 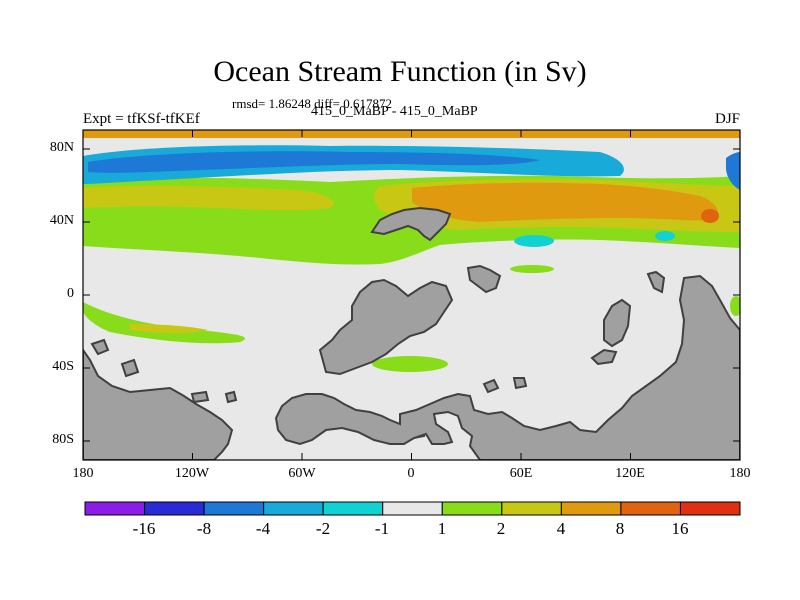 I want to click on negative-band-core, so click(x=314, y=162).